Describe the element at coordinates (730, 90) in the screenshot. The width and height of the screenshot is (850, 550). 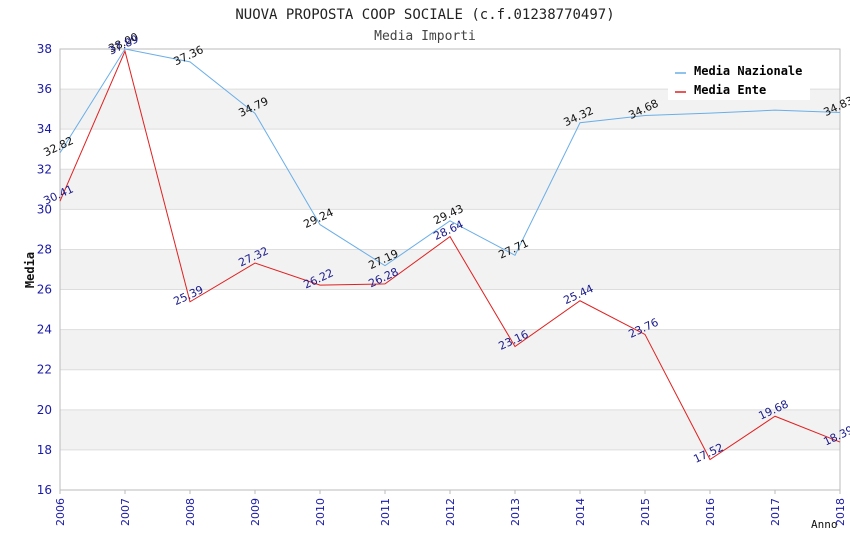
I see `legend-label-media-ente: Media Ente` at that location.